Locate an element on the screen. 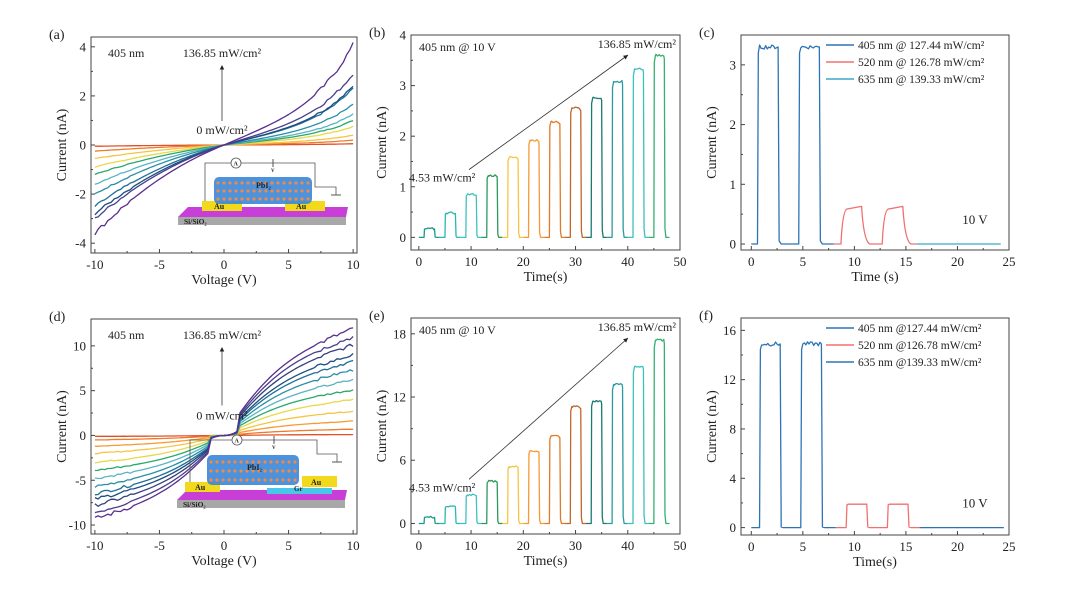 The height and width of the screenshot is (608, 1080). iv-curves is located at coordinates (224, 139).